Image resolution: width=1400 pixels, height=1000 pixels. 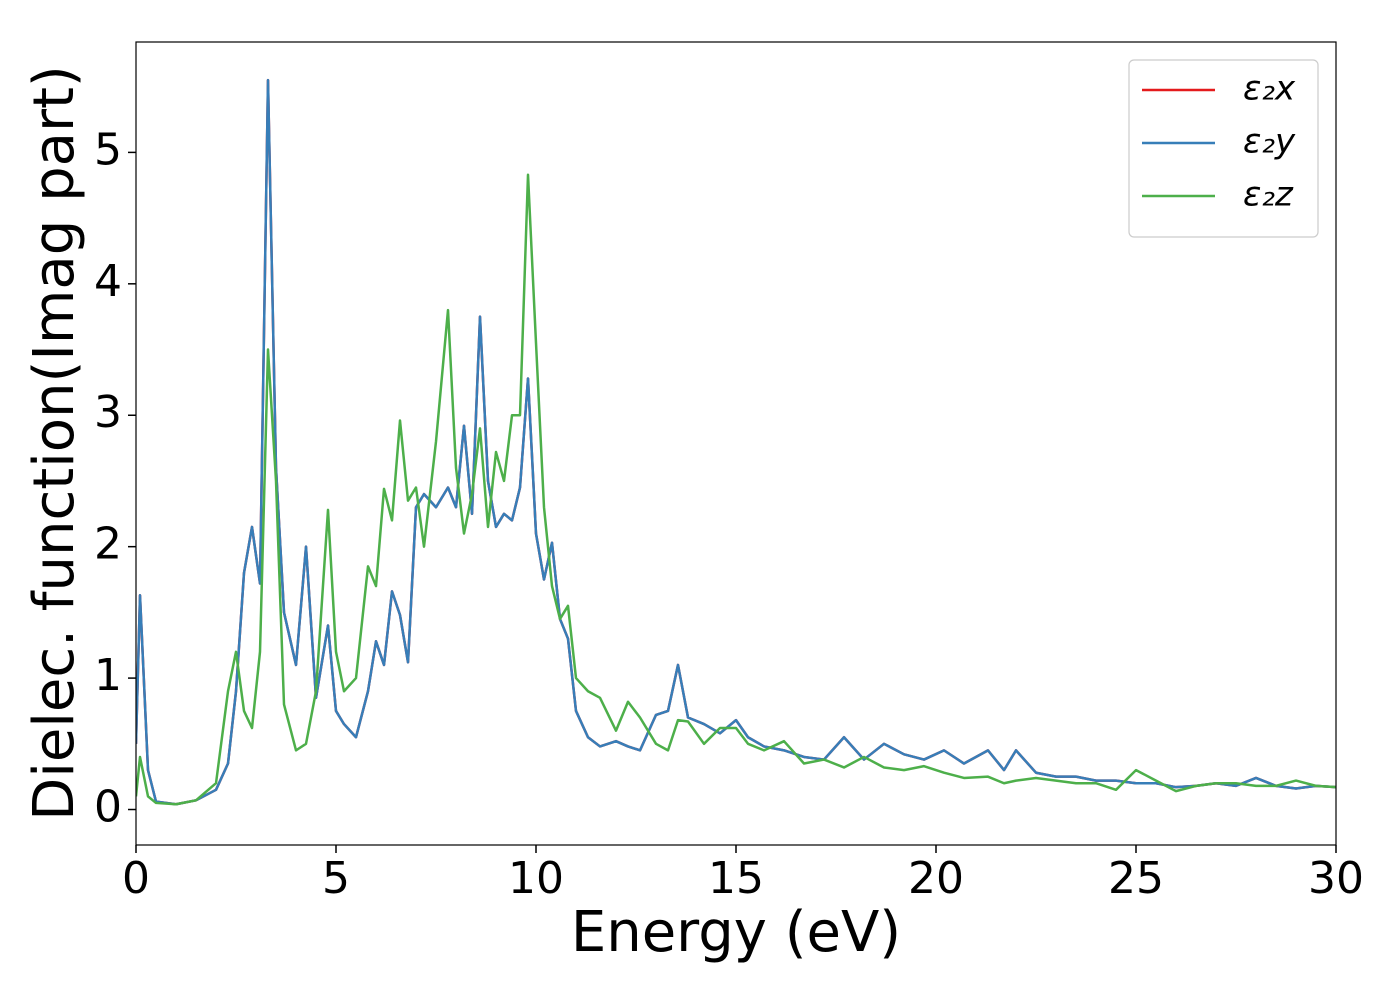 What do you see at coordinates (1269, 89) in the screenshot?
I see `legend-label: ε₂x` at bounding box center [1269, 89].